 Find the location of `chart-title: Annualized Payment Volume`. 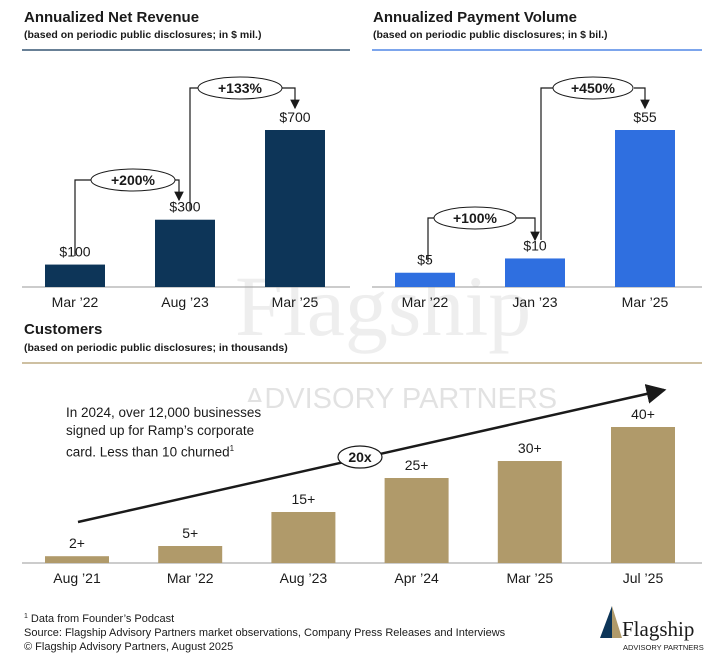

chart-title: Annualized Payment Volume is located at coordinates (475, 17).